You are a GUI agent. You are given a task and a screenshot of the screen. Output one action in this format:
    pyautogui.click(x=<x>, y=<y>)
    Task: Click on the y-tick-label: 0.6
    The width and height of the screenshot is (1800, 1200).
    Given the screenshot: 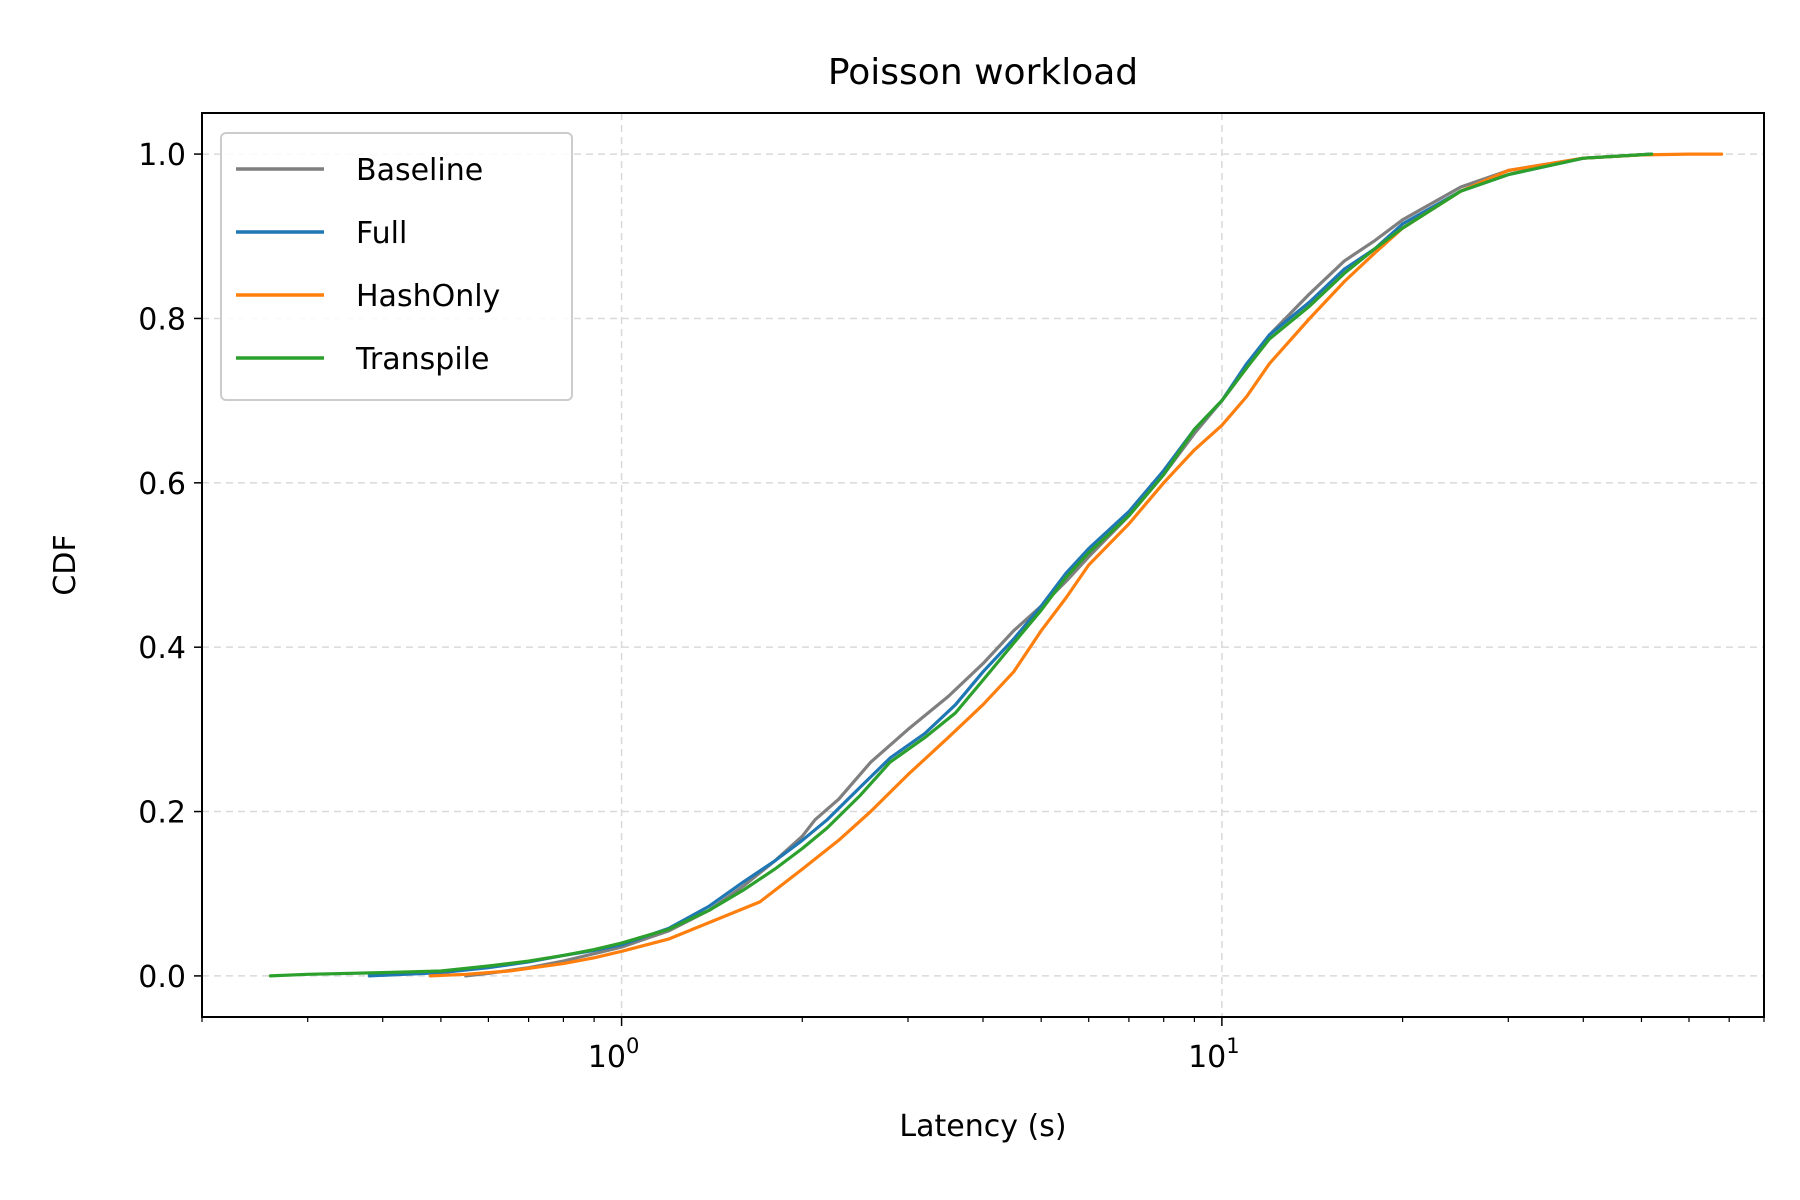 What is the action you would take?
    pyautogui.click(x=162, y=484)
    